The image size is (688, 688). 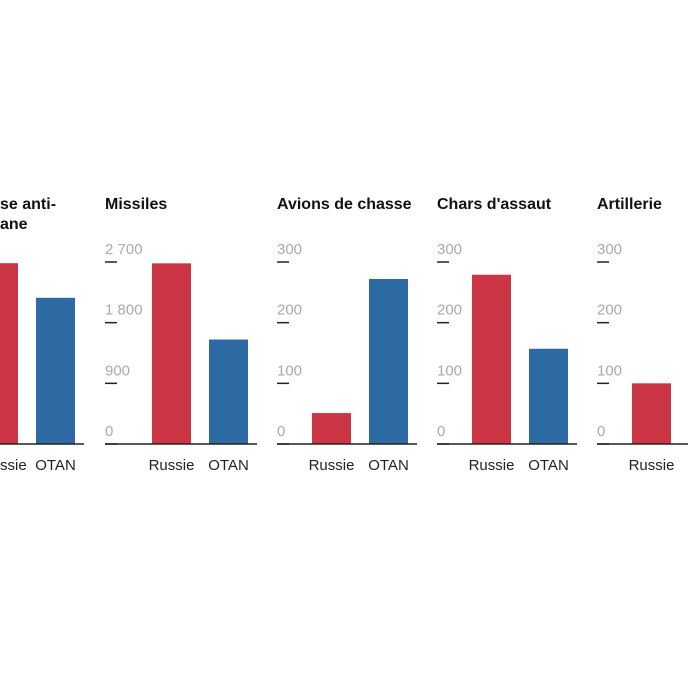 I want to click on y-tick-label: 2 700, so click(x=124, y=249).